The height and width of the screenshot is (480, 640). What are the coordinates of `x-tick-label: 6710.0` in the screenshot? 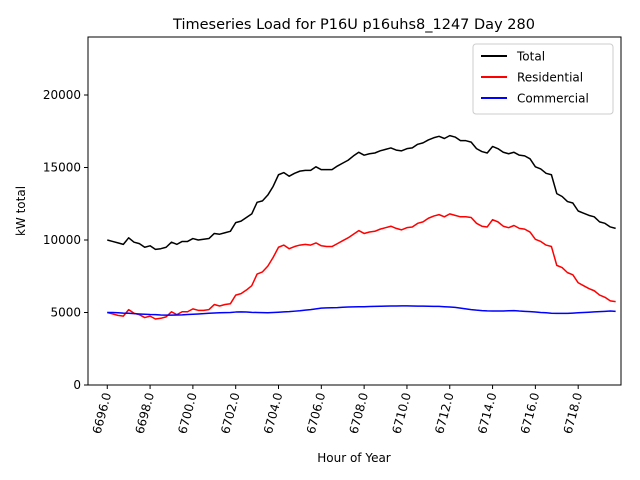 It's located at (401, 413).